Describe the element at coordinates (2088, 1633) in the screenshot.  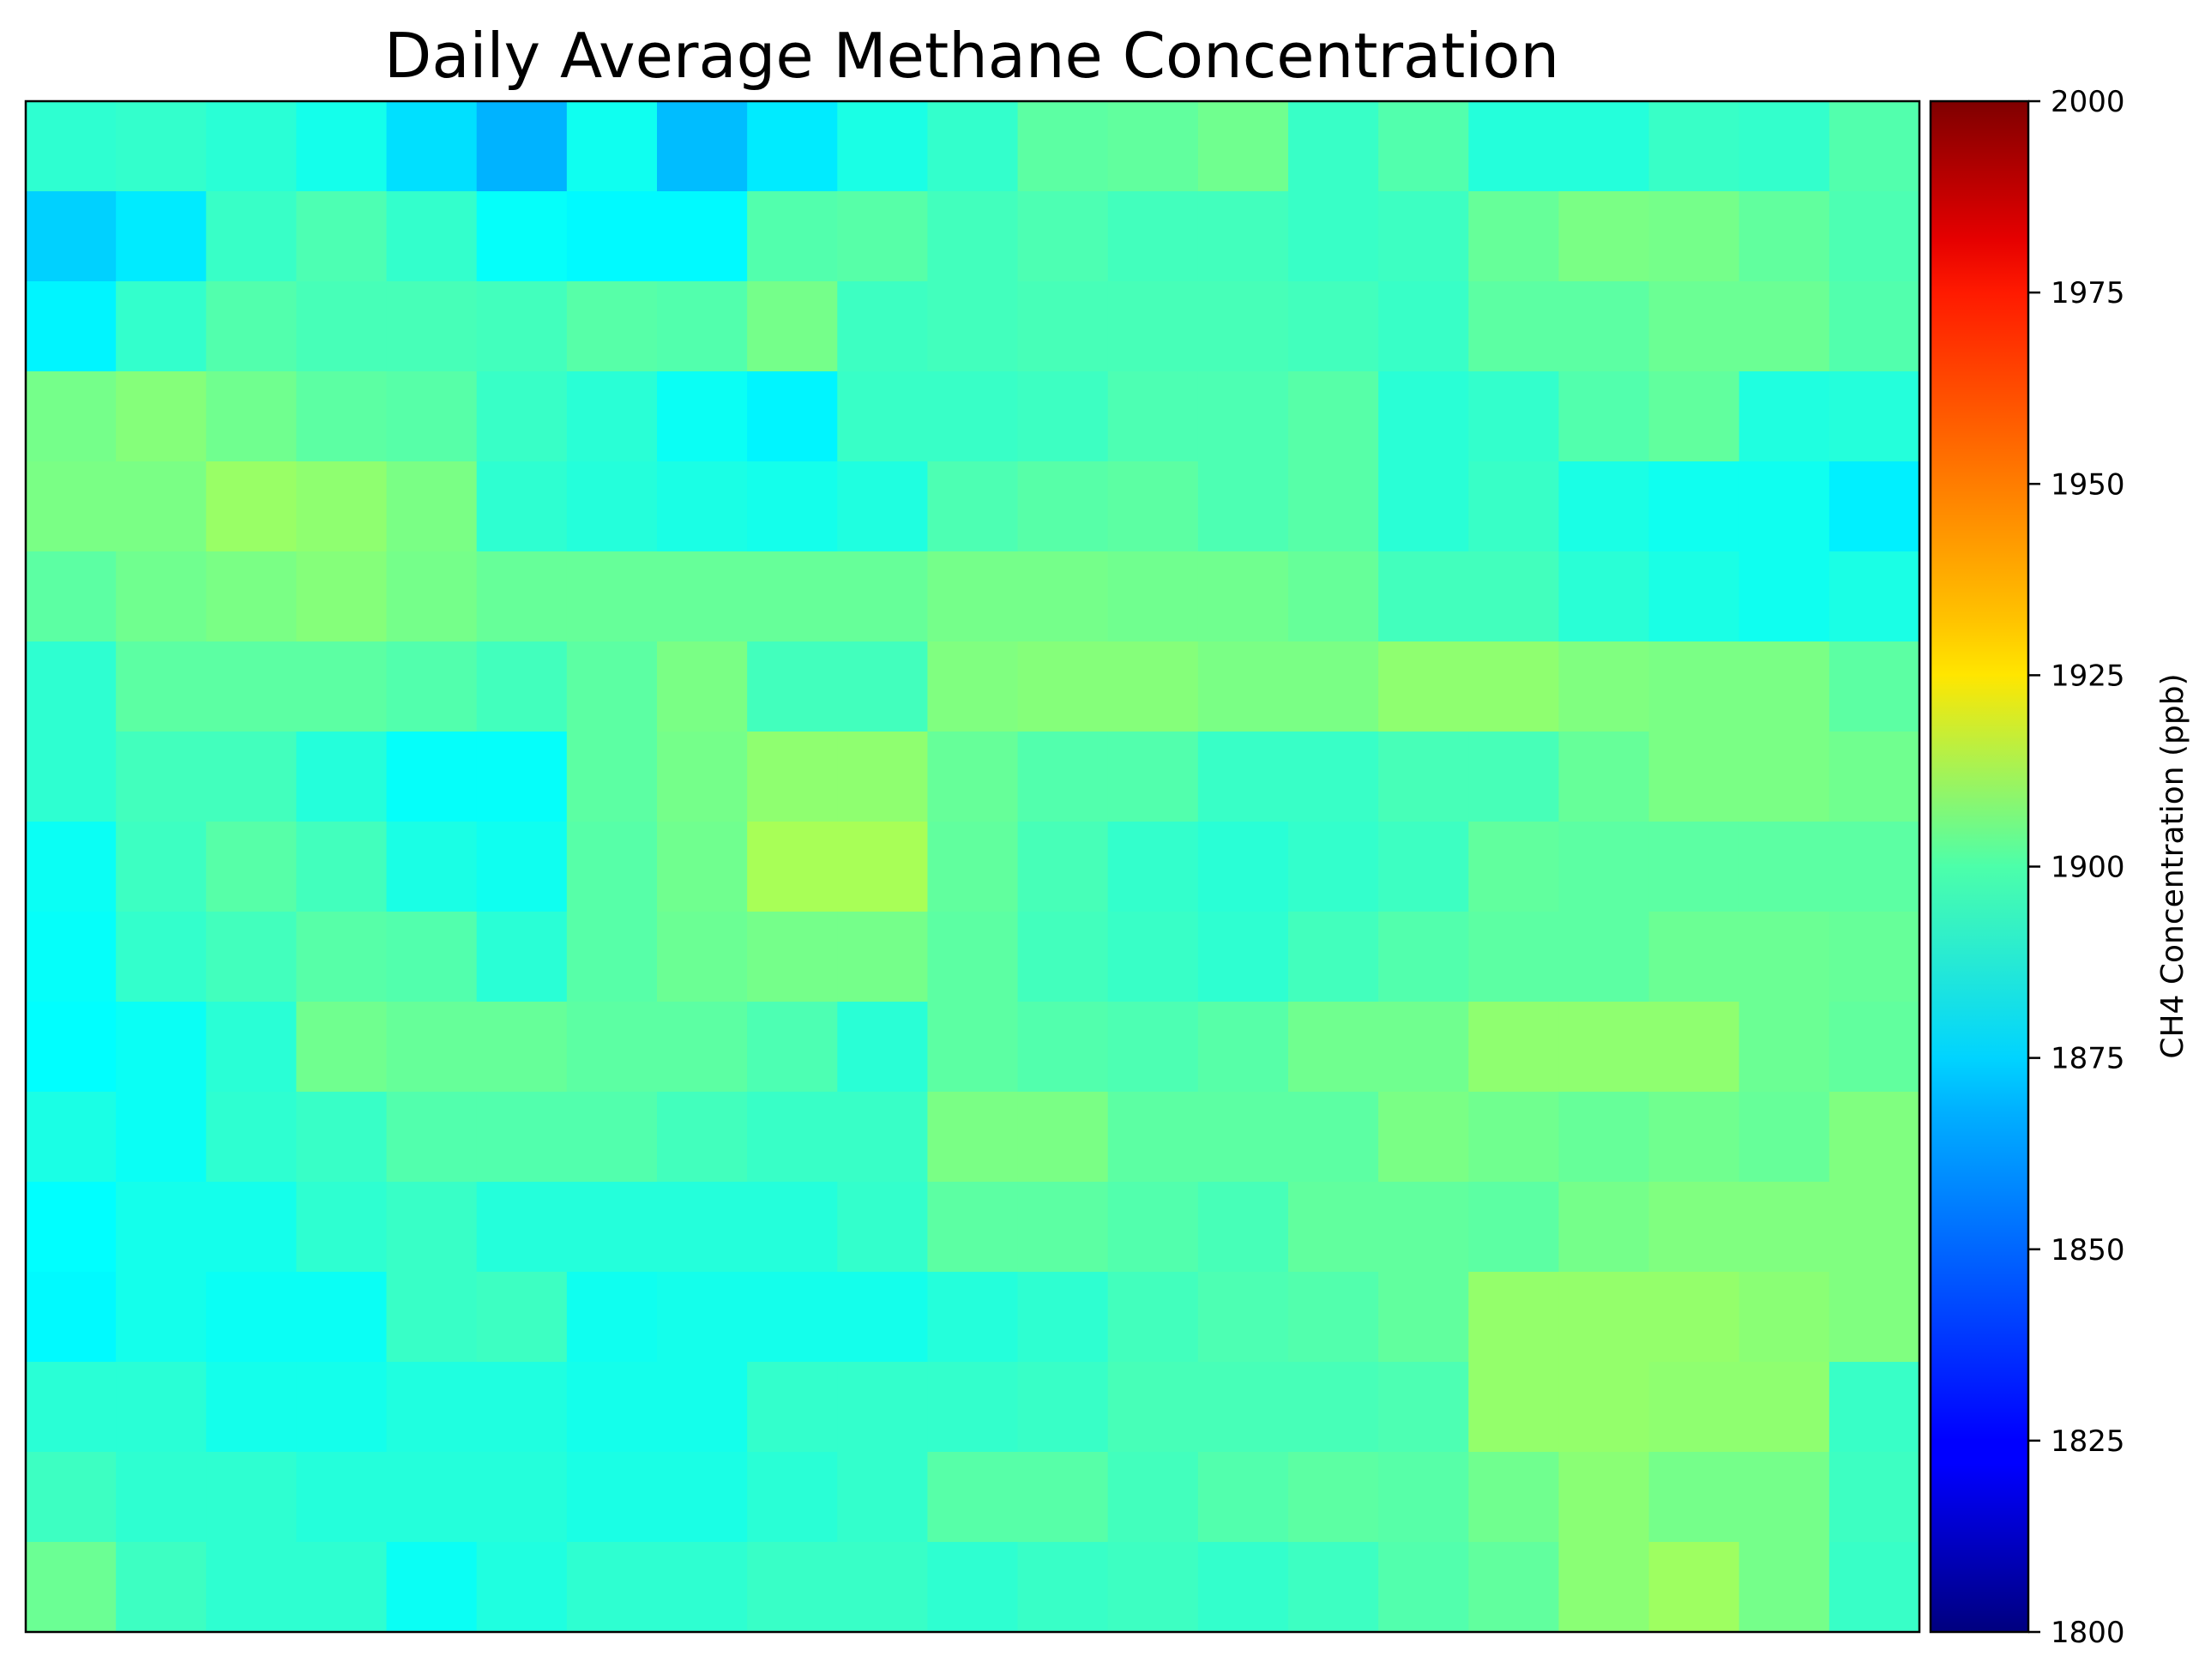
I see `colorbar-tick-label: 1800` at that location.